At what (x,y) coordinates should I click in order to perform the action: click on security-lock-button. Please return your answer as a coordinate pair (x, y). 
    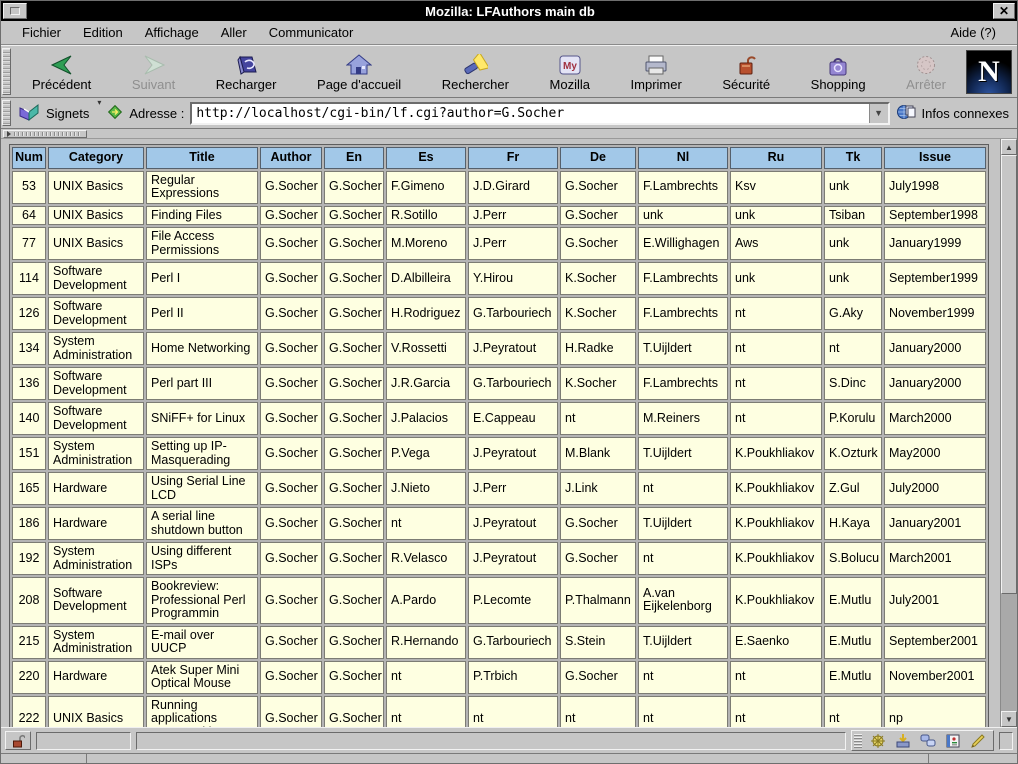
    Looking at the image, I should click on (18, 740).